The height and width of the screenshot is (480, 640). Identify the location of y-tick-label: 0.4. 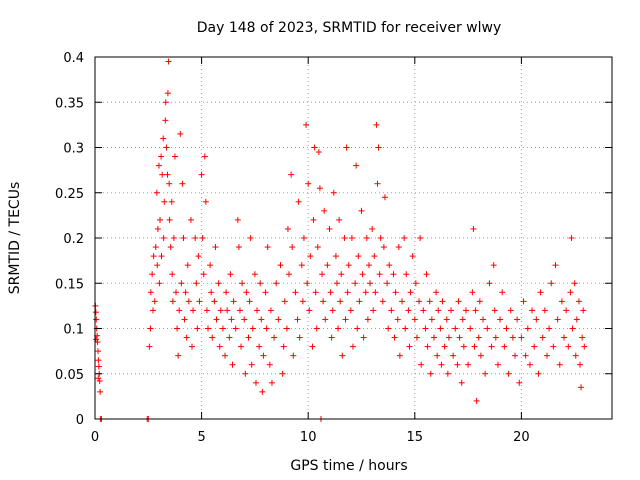
(73, 58).